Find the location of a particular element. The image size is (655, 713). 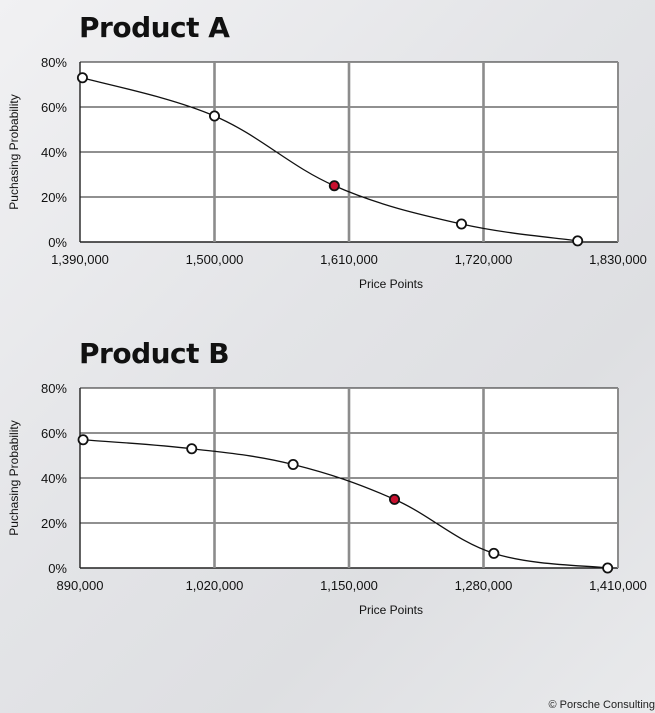

chart-title-product-a: Product A is located at coordinates (154, 27).